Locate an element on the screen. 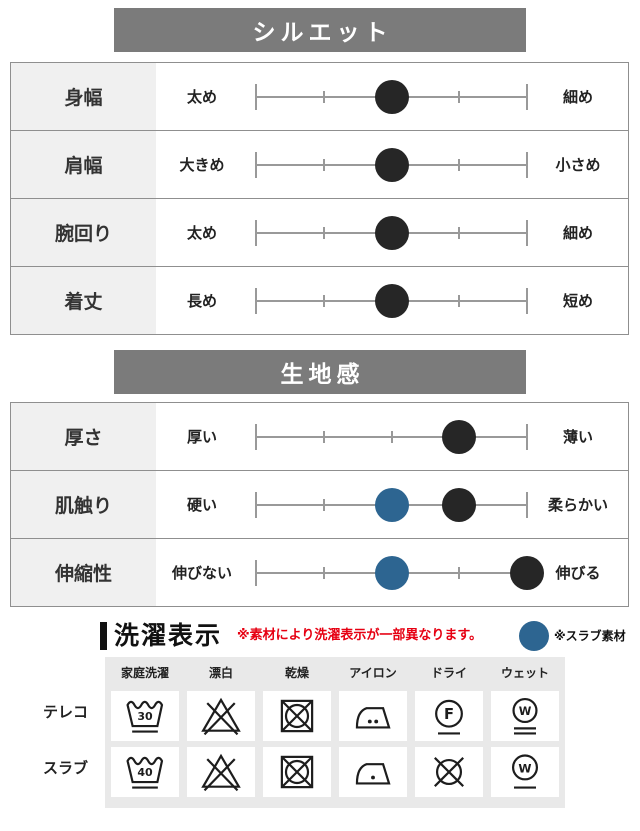 This screenshot has width=640, height=831. spec-row-label: 腕回り is located at coordinates (83, 232).